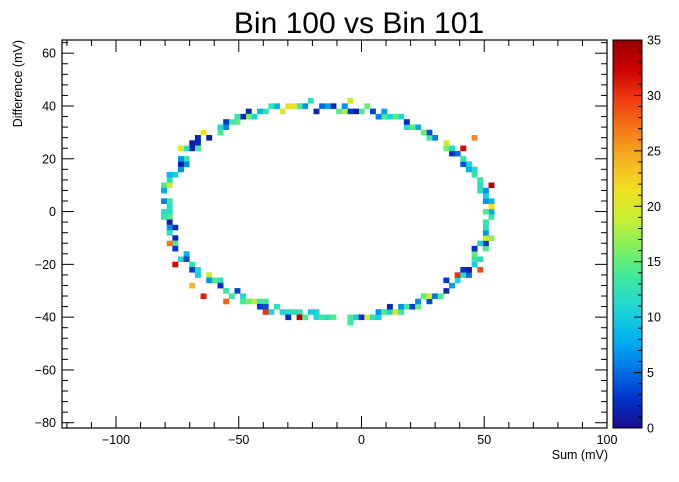  What do you see at coordinates (636, 235) in the screenshot?
I see `colorbar: 0 5 10 15 20 25 30 35` at bounding box center [636, 235].